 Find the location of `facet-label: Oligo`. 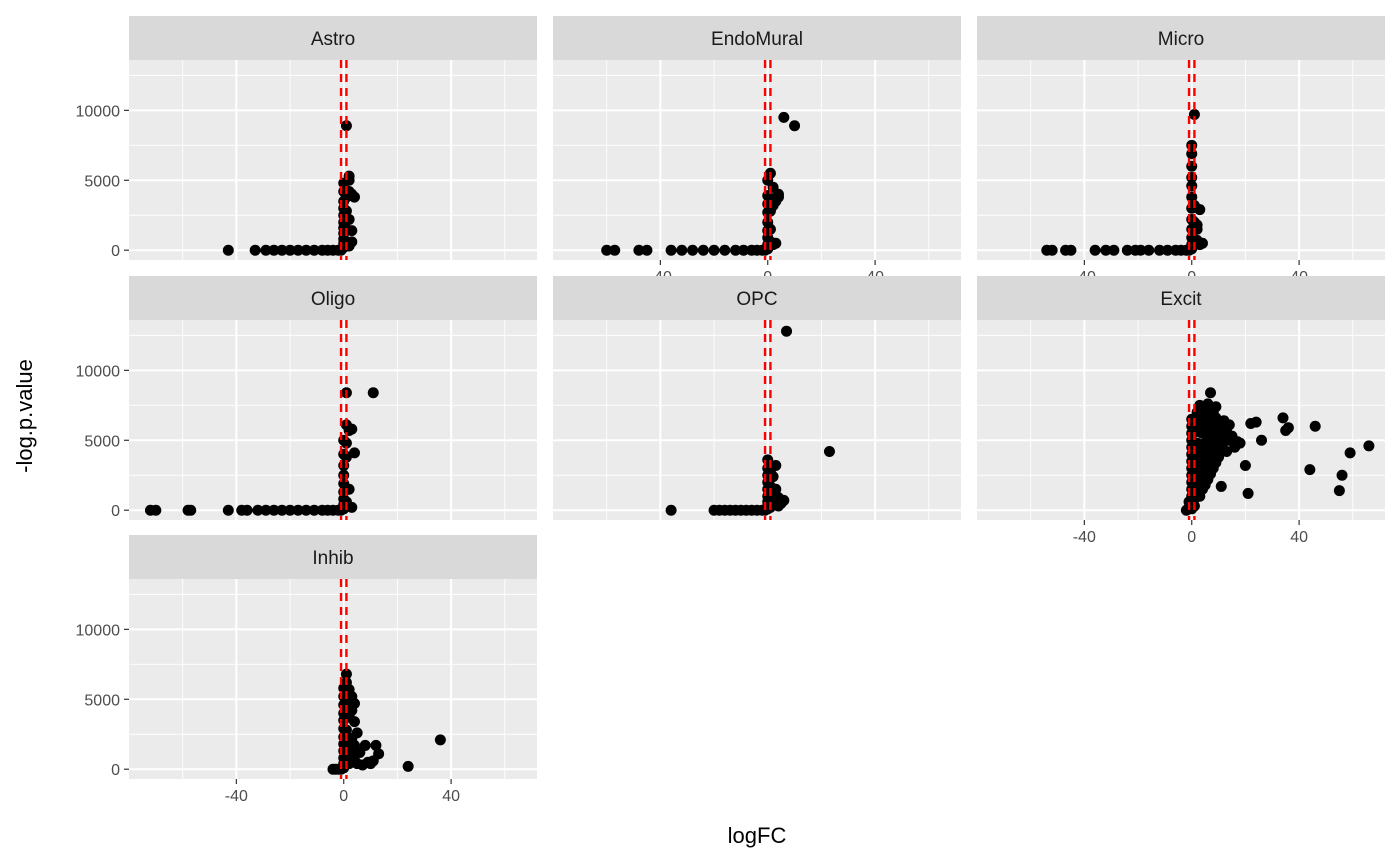

facet-label: Oligo is located at coordinates (333, 299).